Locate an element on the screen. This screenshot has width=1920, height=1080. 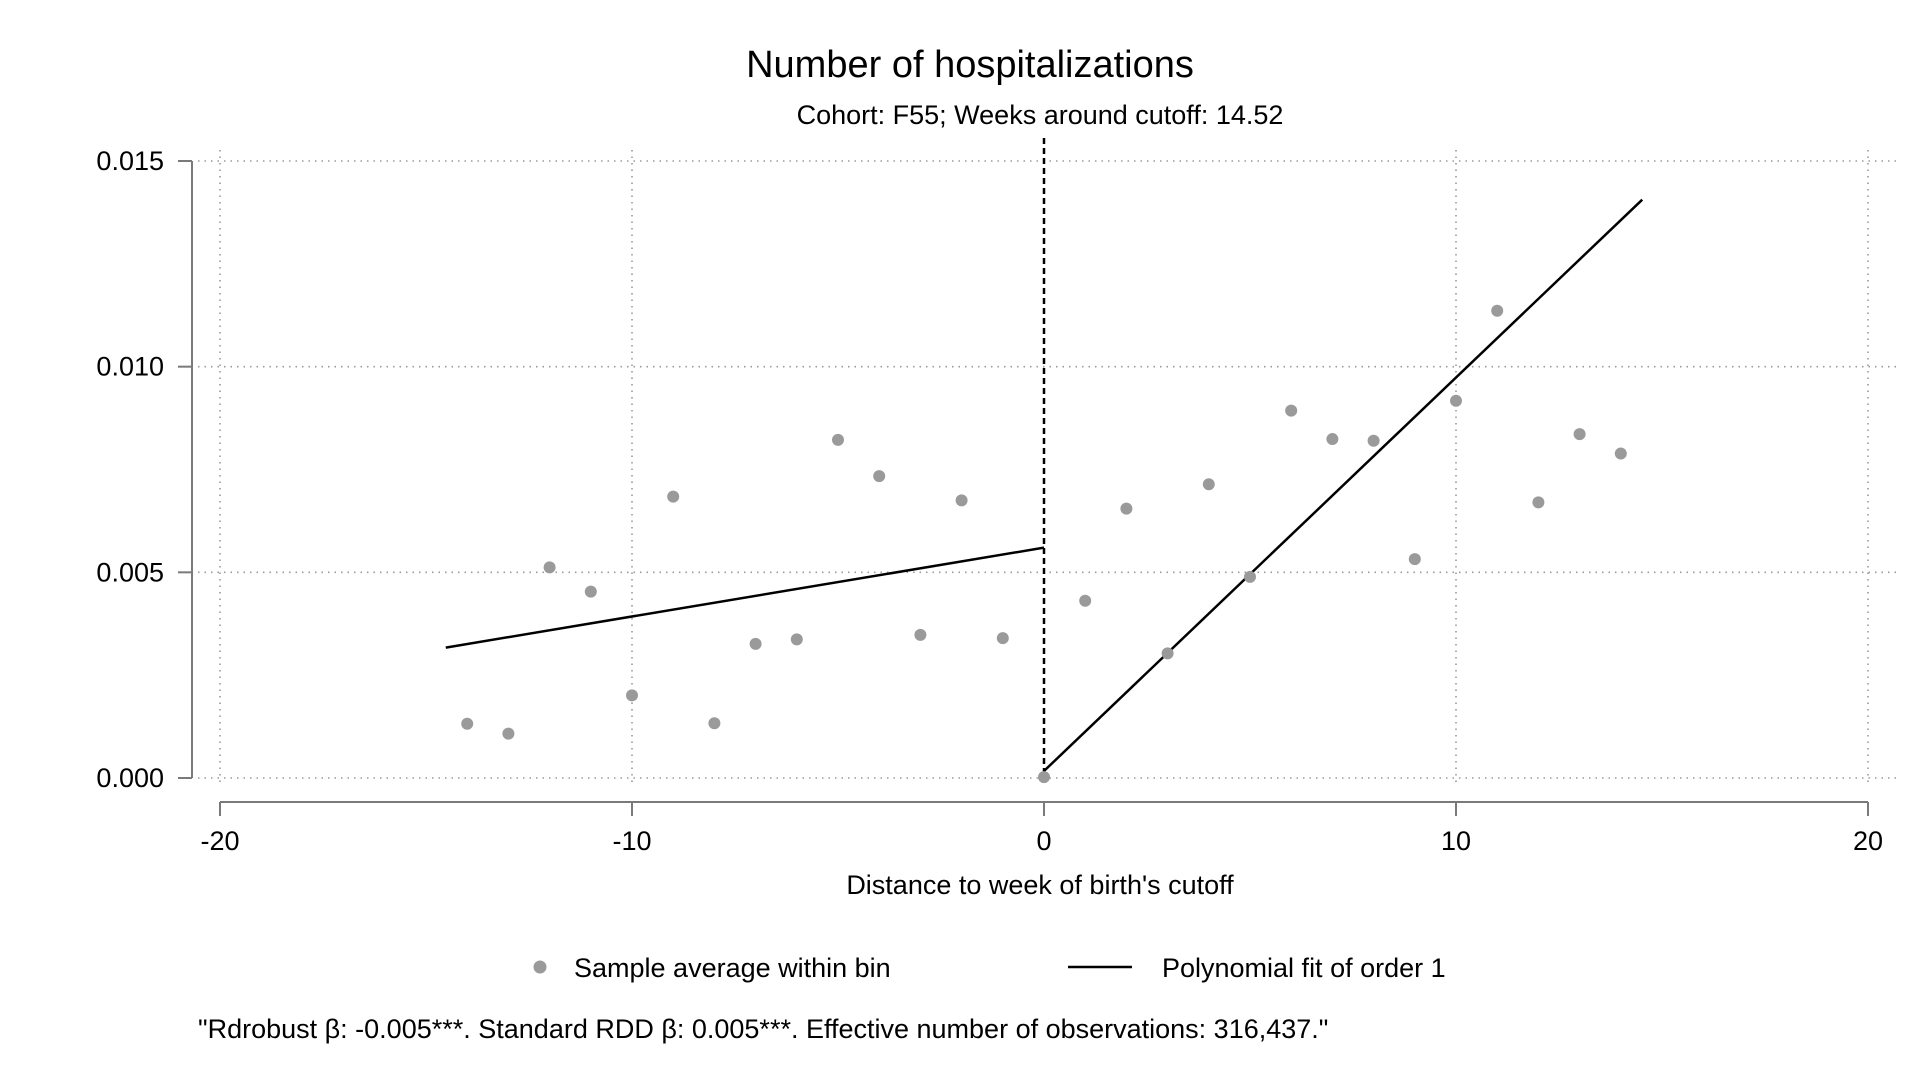
legend-label-fit: Polynomial fit of order 1 is located at coordinates (1304, 968).